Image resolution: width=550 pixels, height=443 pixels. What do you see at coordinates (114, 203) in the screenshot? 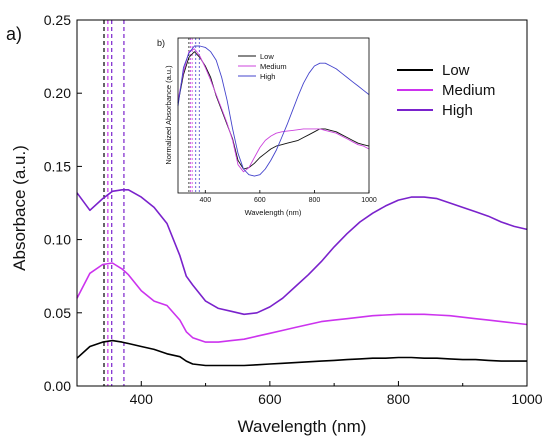
I see `main-reference-lines` at bounding box center [114, 203].